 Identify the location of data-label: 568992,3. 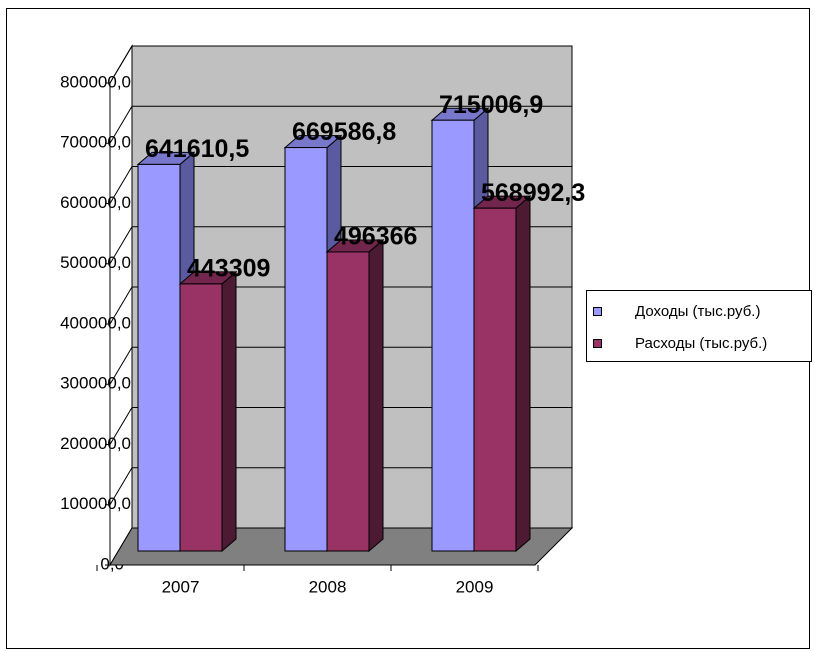
(533, 193).